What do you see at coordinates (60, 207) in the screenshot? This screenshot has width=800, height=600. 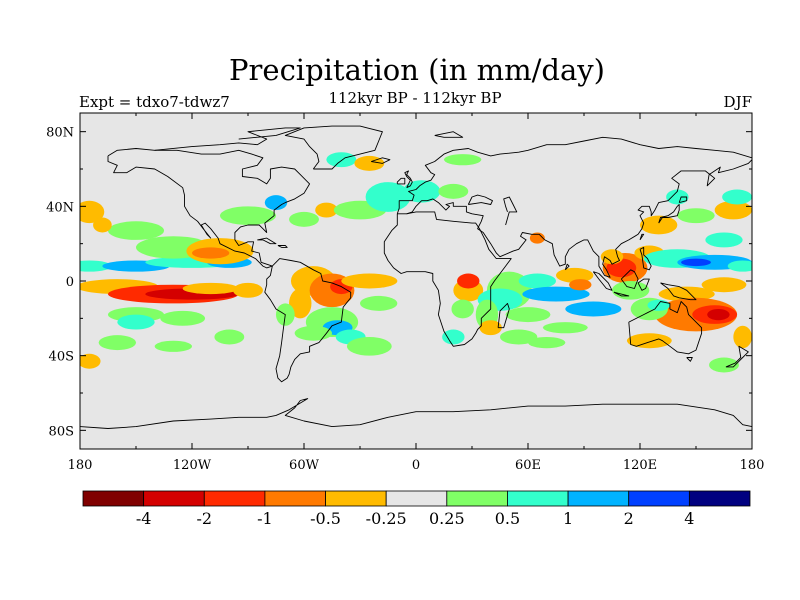 I see `lat-tick-label: 40N` at bounding box center [60, 207].